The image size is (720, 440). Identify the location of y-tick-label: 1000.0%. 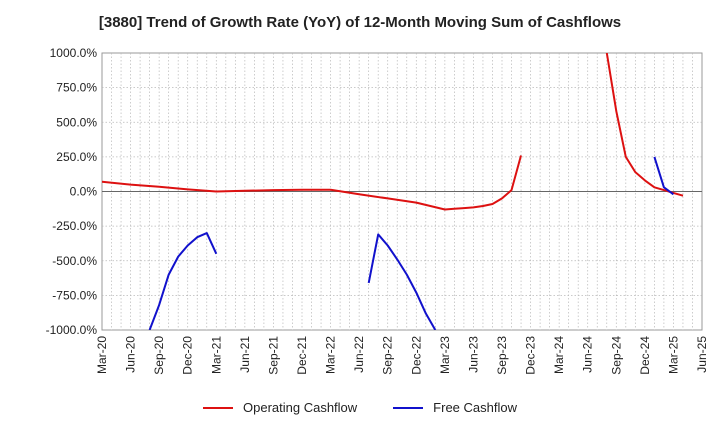
(74, 53).